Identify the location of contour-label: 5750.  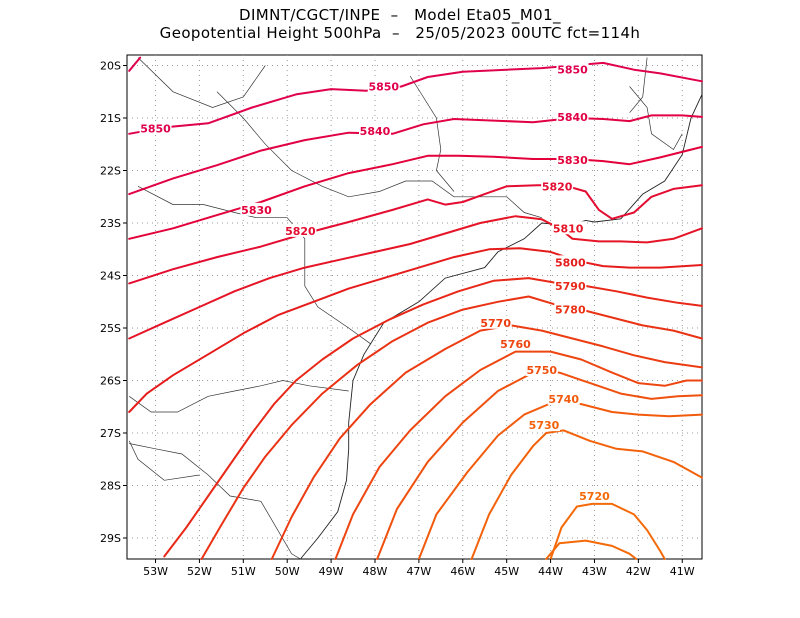
(541, 370).